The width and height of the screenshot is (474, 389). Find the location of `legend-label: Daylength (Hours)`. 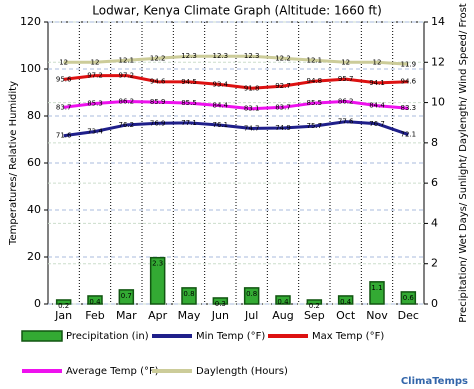

legend-label: Daylength (Hours) is located at coordinates (242, 371).